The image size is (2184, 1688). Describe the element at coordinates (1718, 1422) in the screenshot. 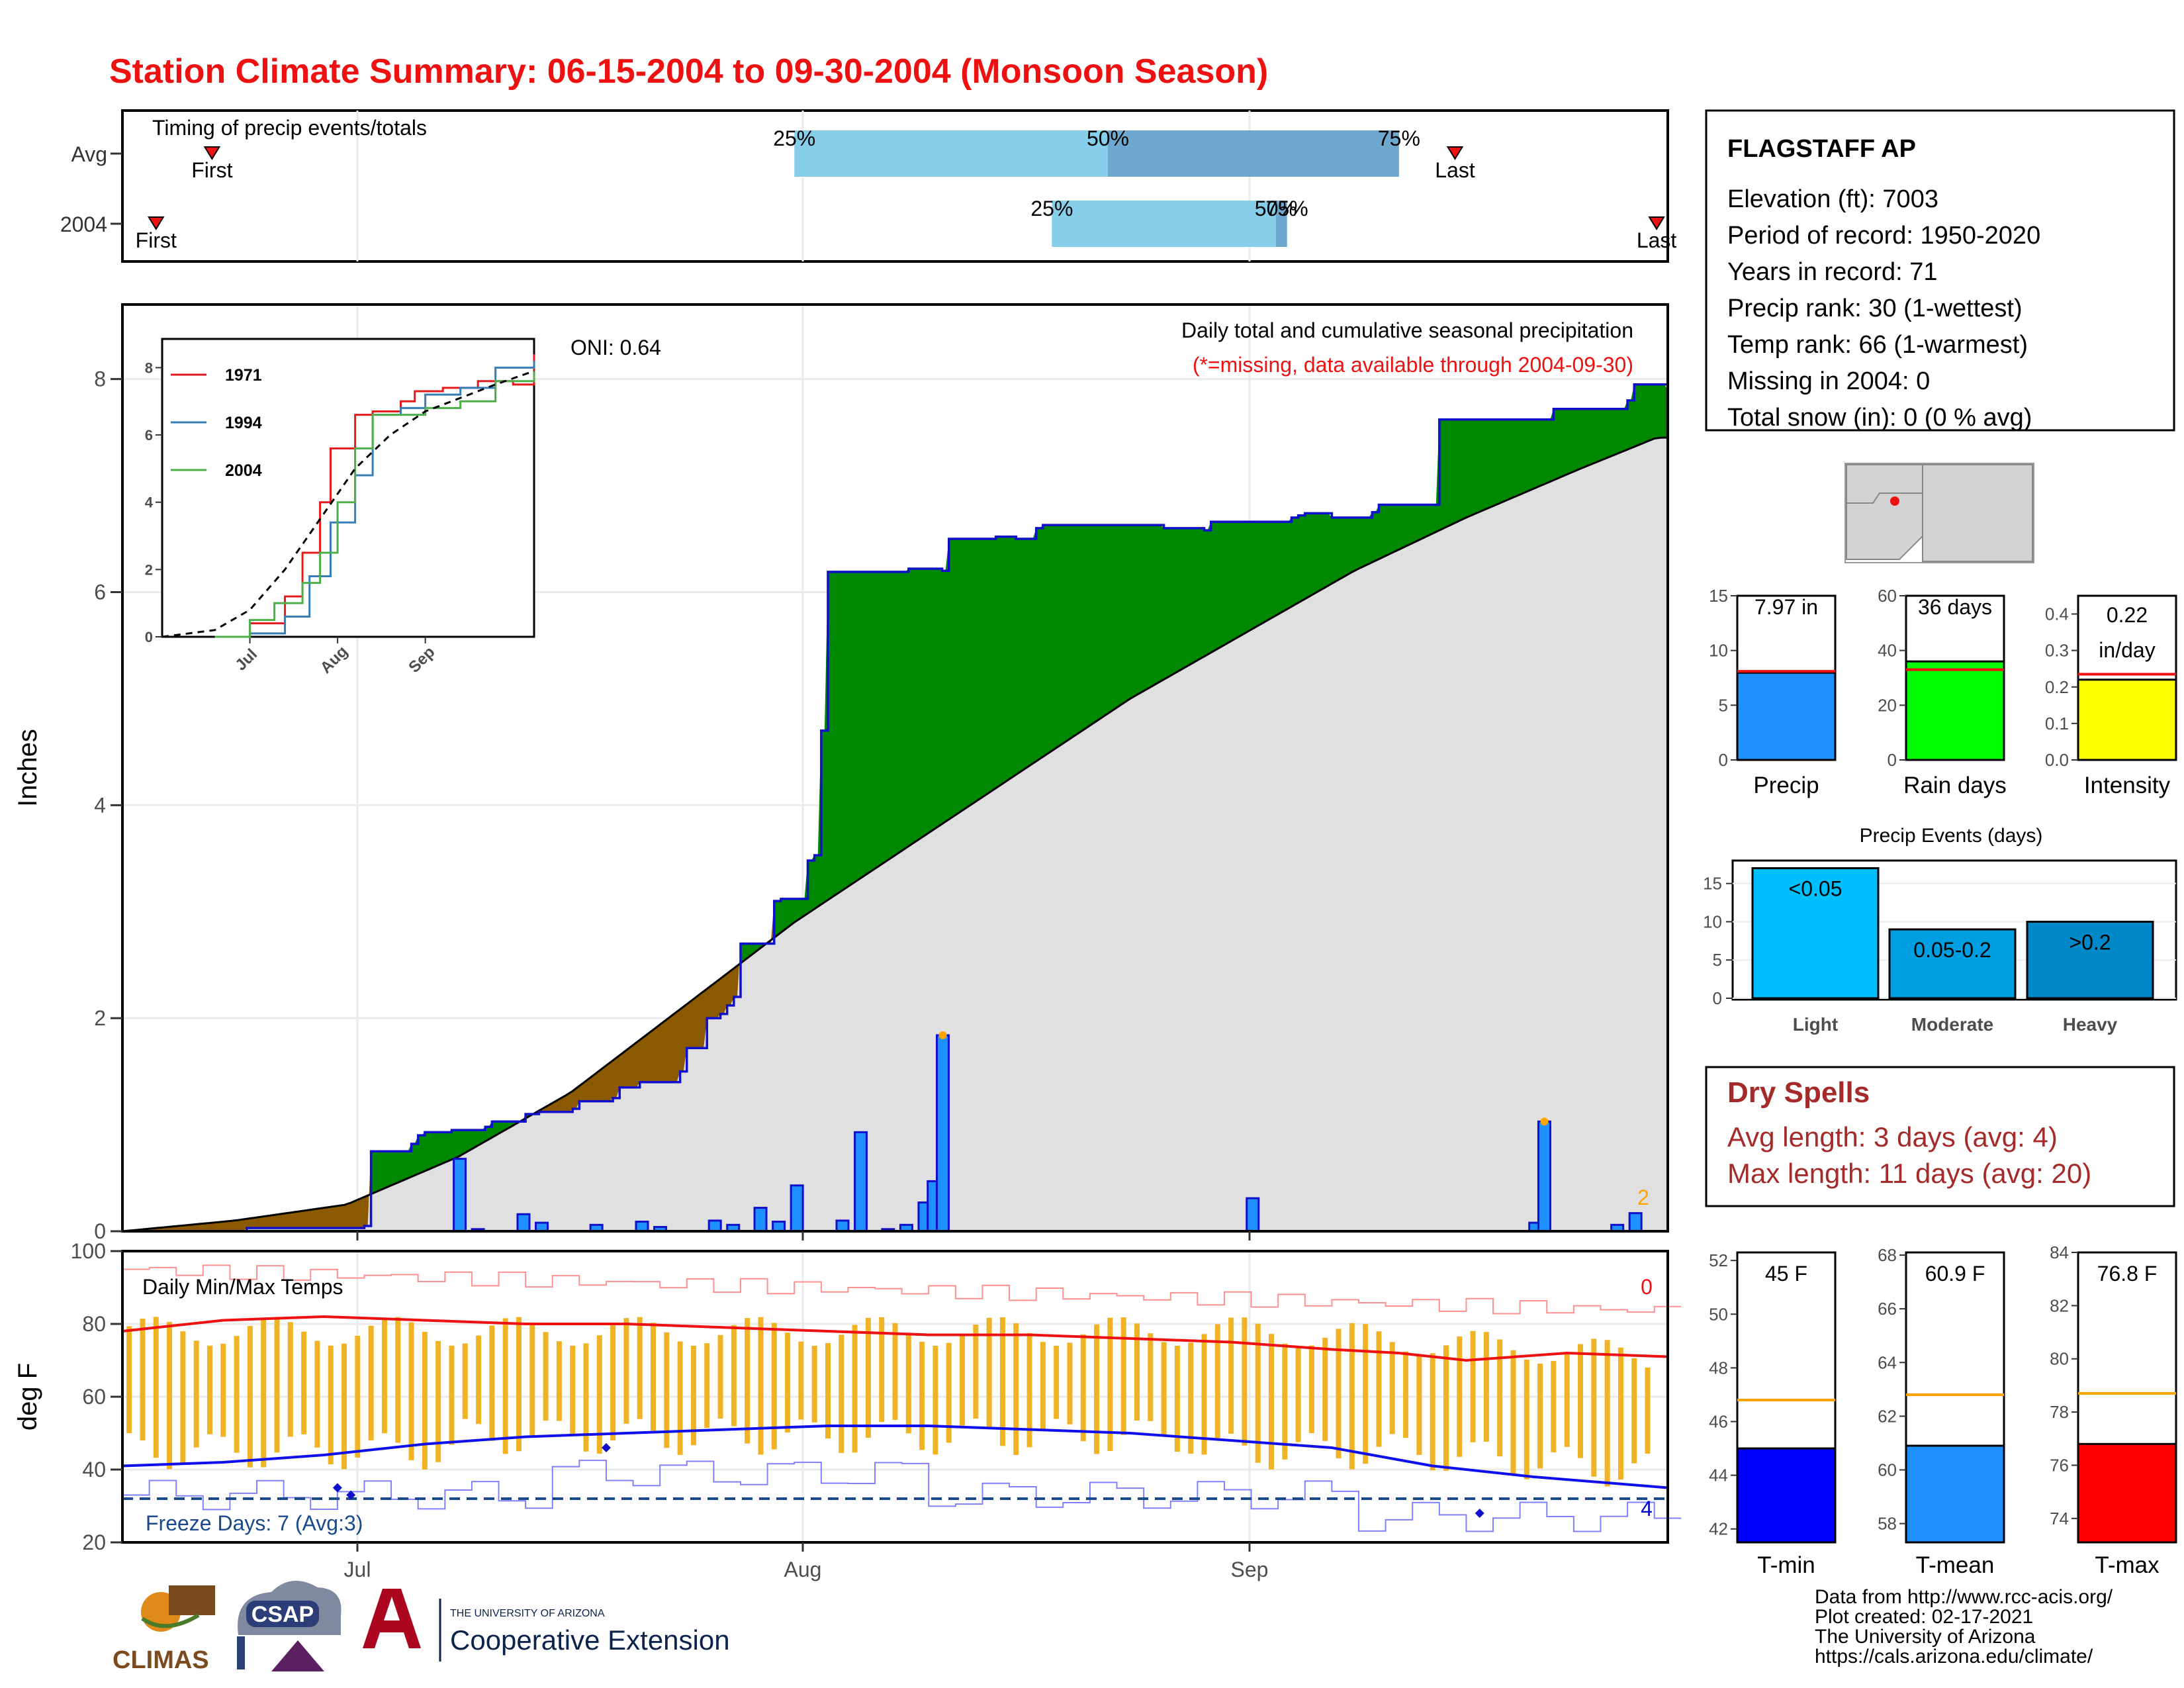

I see `tempsum-ytick-label: 46` at that location.